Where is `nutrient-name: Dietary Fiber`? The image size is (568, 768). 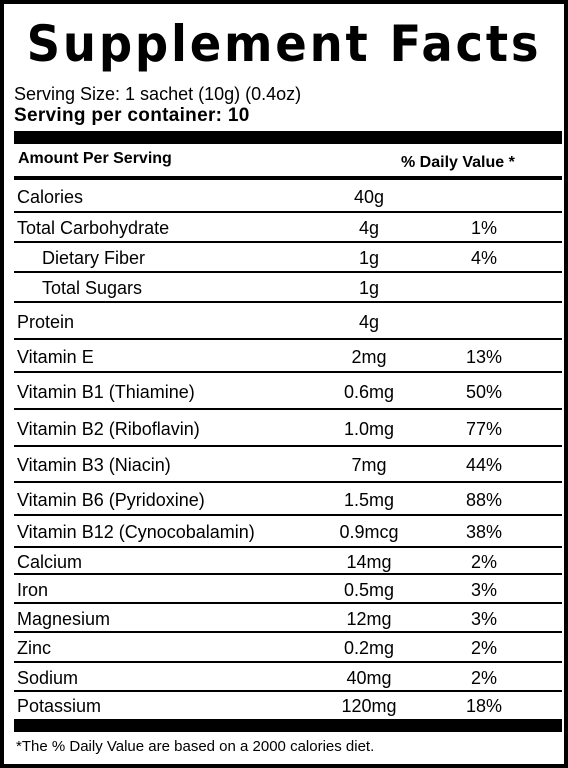
nutrient-name: Dietary Fiber is located at coordinates (94, 258).